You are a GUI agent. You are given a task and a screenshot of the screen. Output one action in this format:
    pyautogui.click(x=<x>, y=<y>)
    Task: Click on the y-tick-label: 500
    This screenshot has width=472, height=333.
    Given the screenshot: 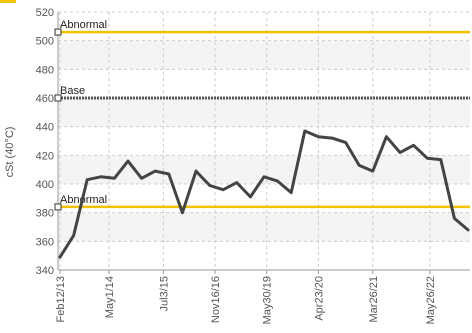 What is the action you would take?
    pyautogui.click(x=45, y=42)
    